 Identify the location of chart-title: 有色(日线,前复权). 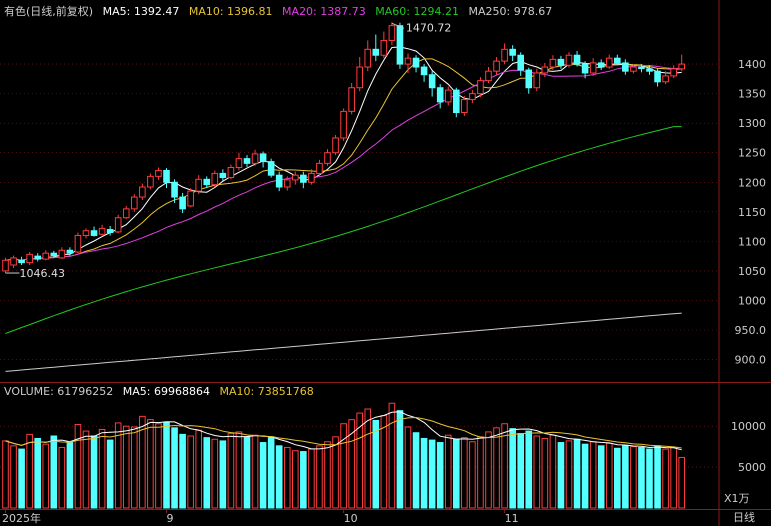
(49, 11).